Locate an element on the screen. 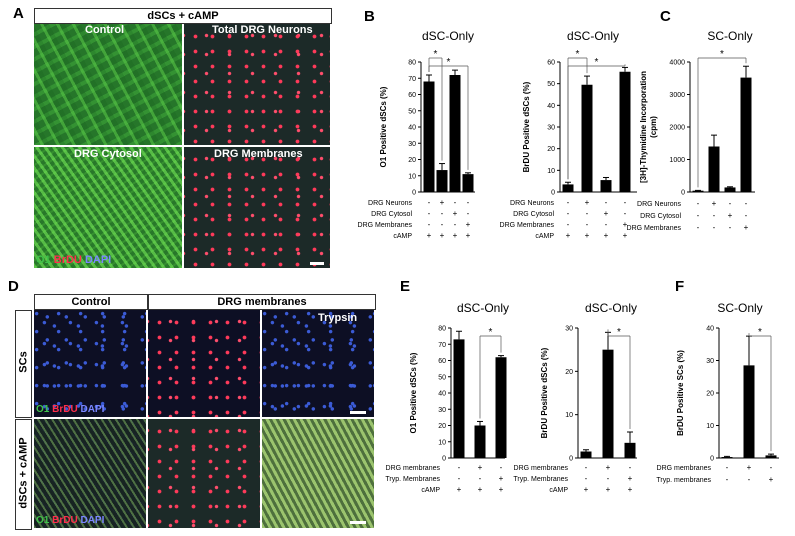 The image size is (795, 536). row-label-dscs-box: dSCs + cAMP is located at coordinates (23, 474).